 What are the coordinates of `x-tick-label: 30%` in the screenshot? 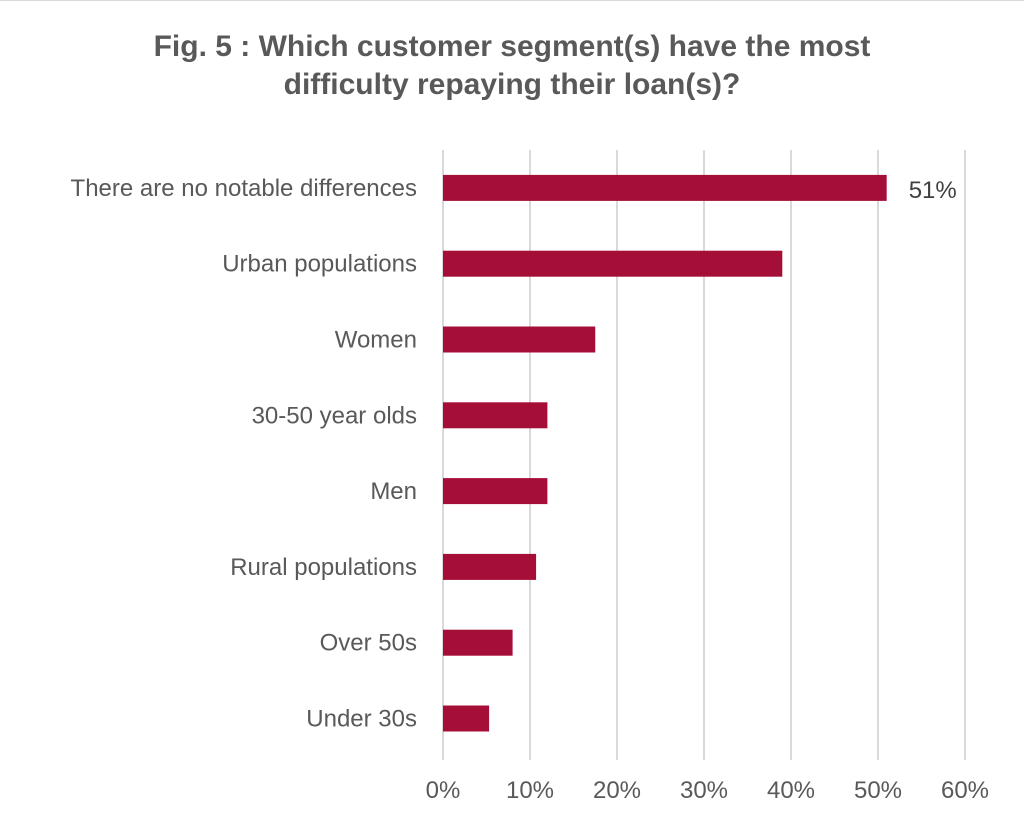 It's located at (704, 790).